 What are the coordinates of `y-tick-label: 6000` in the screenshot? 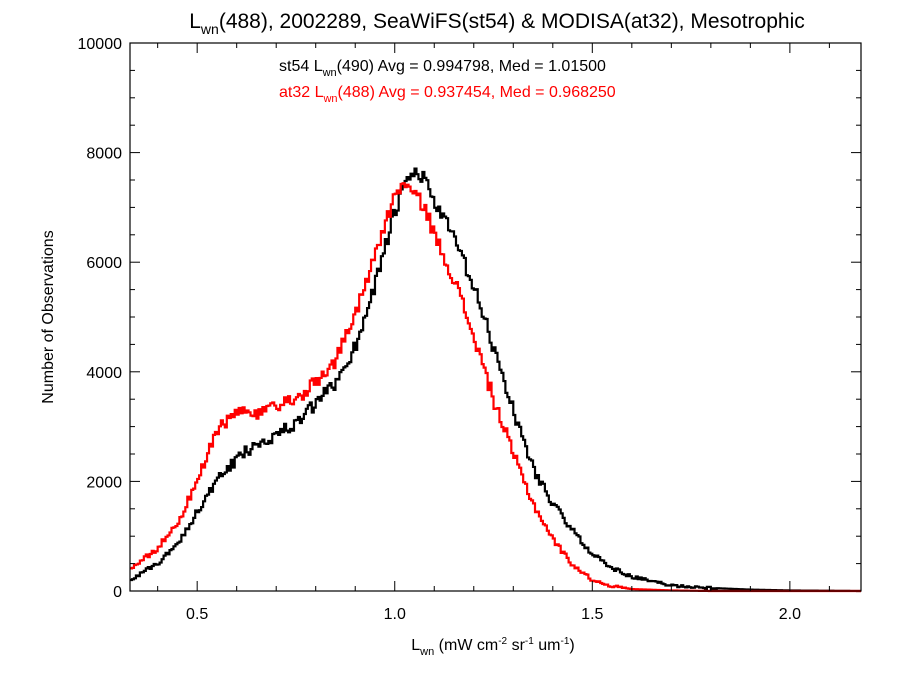 It's located at (104, 263).